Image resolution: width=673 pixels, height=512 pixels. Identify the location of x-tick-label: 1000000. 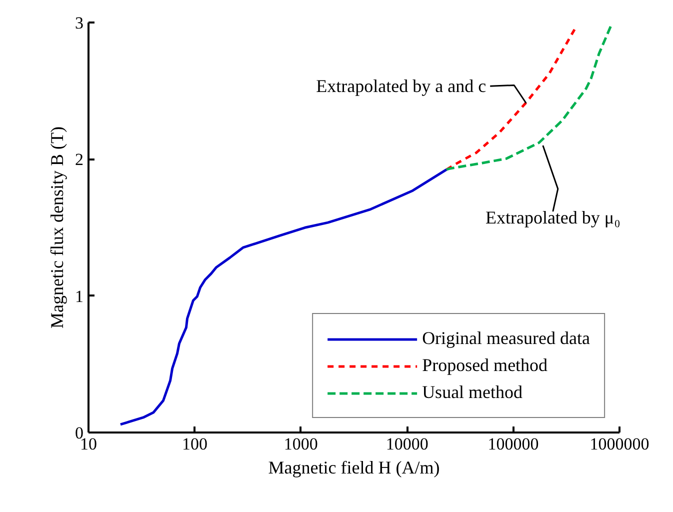
(620, 444).